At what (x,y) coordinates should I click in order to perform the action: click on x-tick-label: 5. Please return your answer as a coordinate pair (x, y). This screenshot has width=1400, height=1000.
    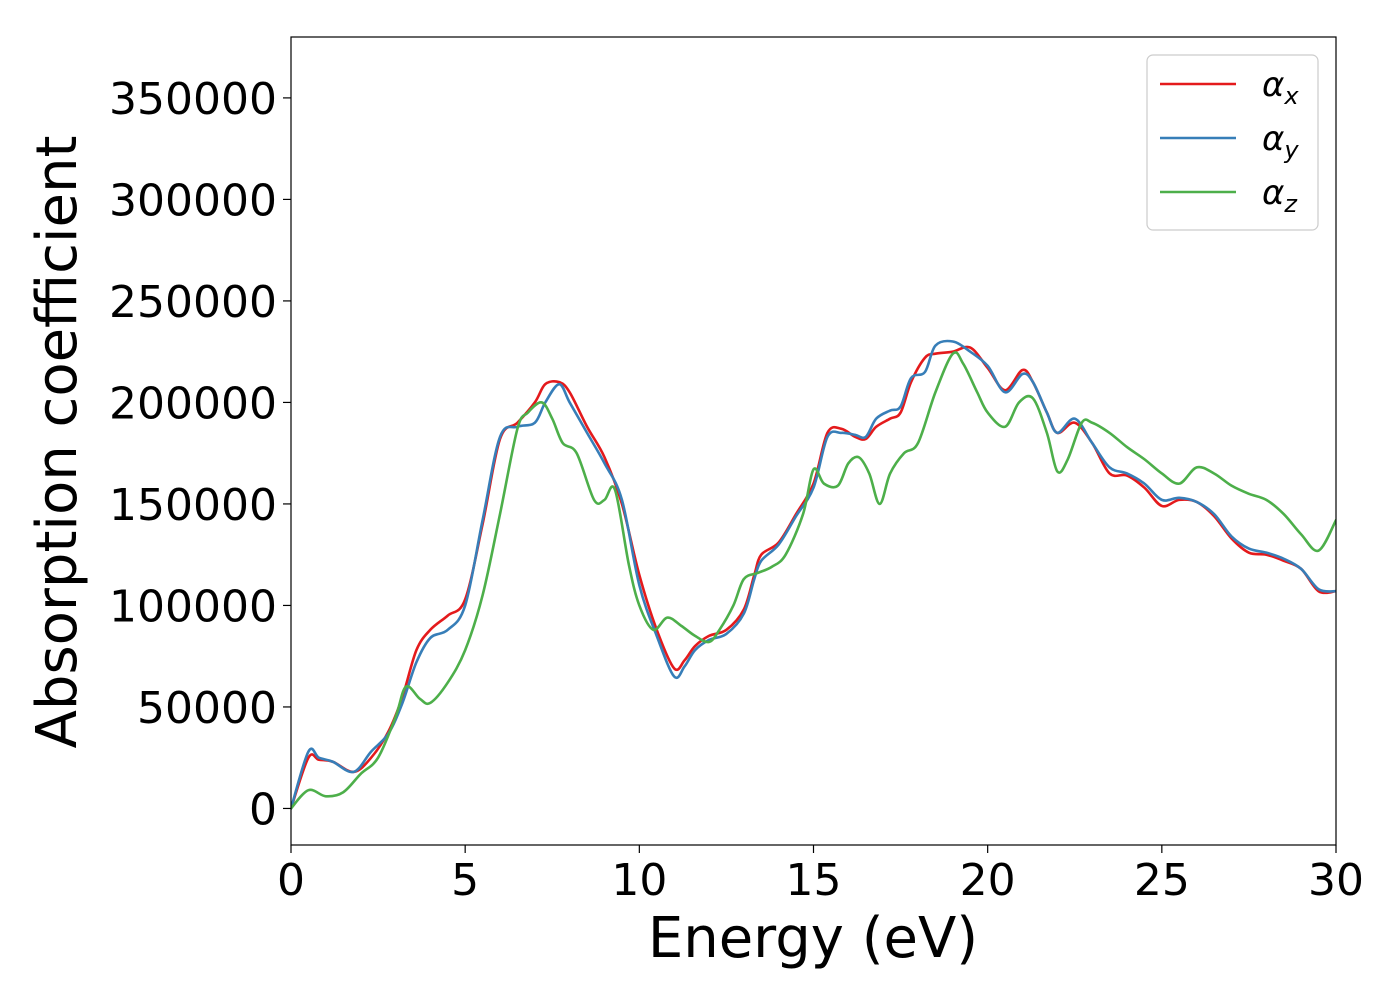
    Looking at the image, I should click on (465, 880).